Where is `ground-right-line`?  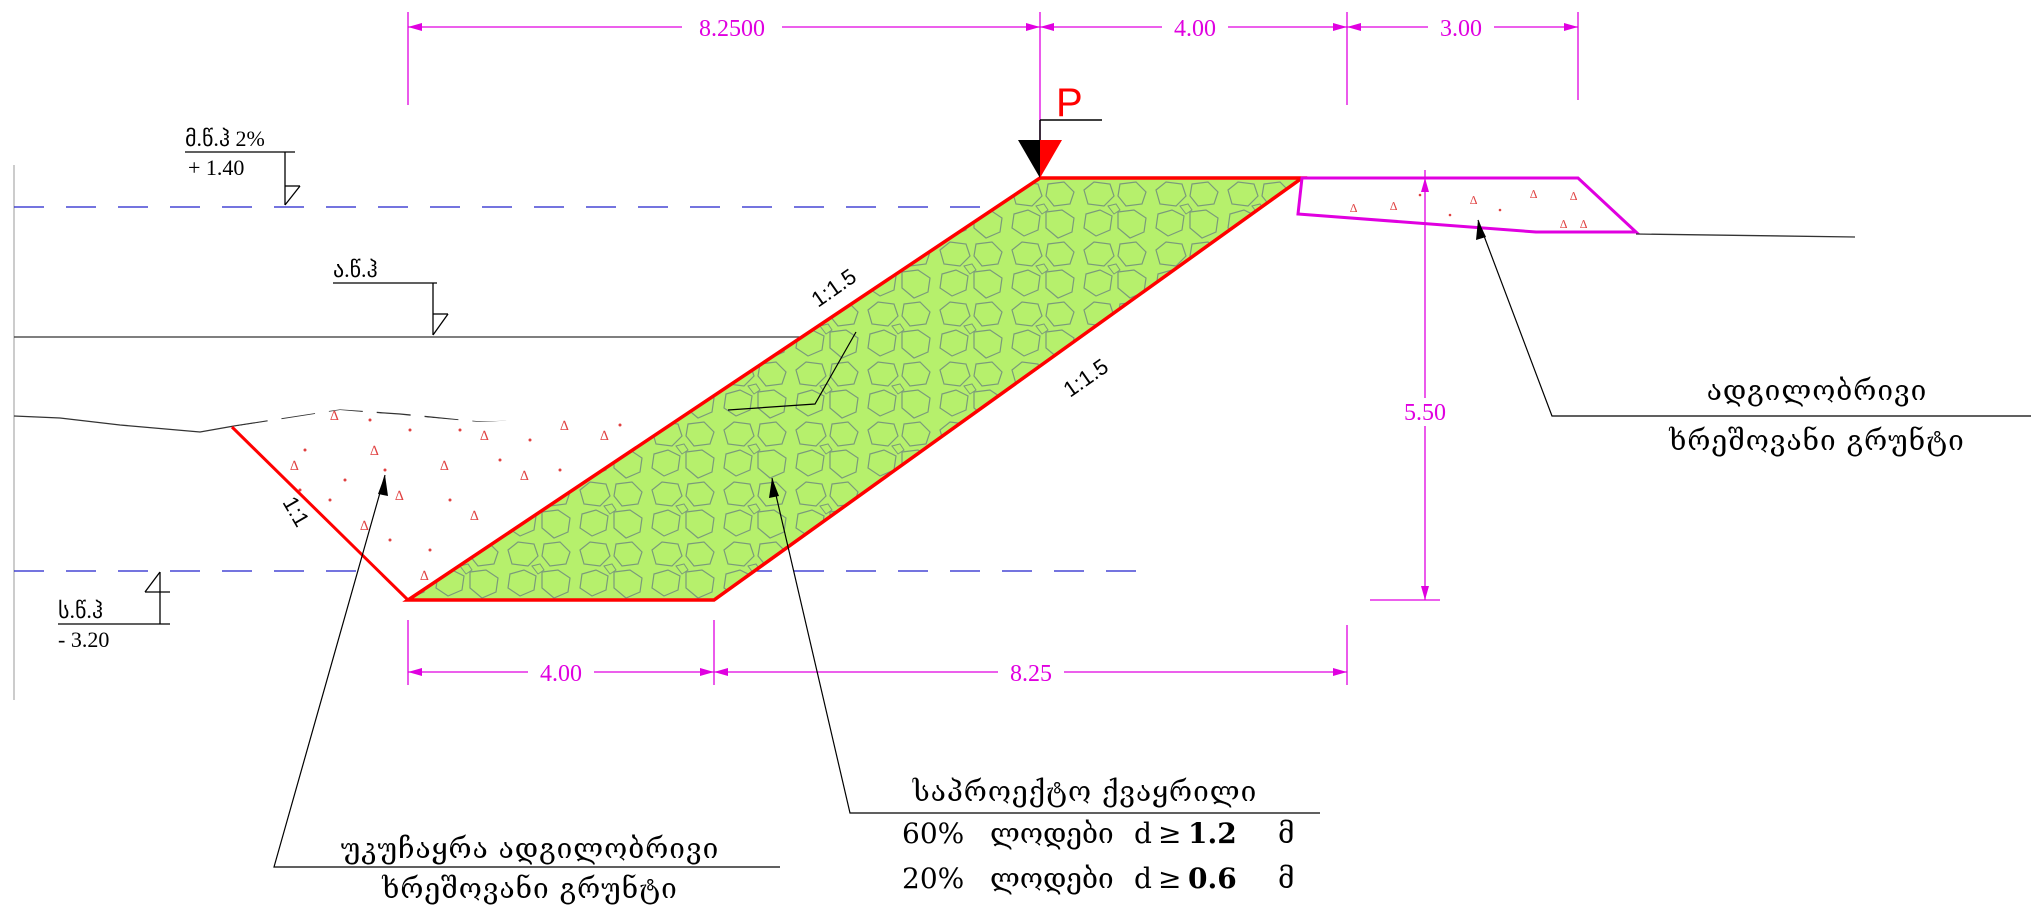
ground-right-line is located at coordinates (1745, 235).